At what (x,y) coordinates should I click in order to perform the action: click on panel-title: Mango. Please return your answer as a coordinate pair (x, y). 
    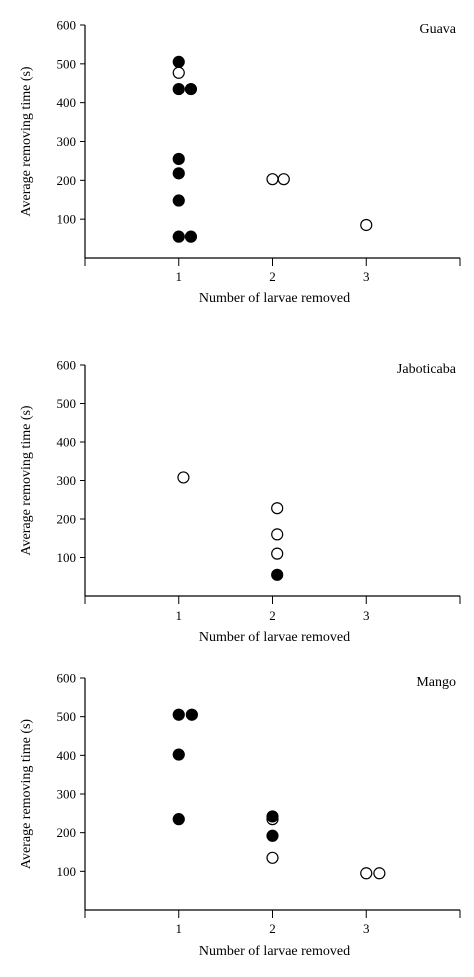
    Looking at the image, I should click on (436, 682).